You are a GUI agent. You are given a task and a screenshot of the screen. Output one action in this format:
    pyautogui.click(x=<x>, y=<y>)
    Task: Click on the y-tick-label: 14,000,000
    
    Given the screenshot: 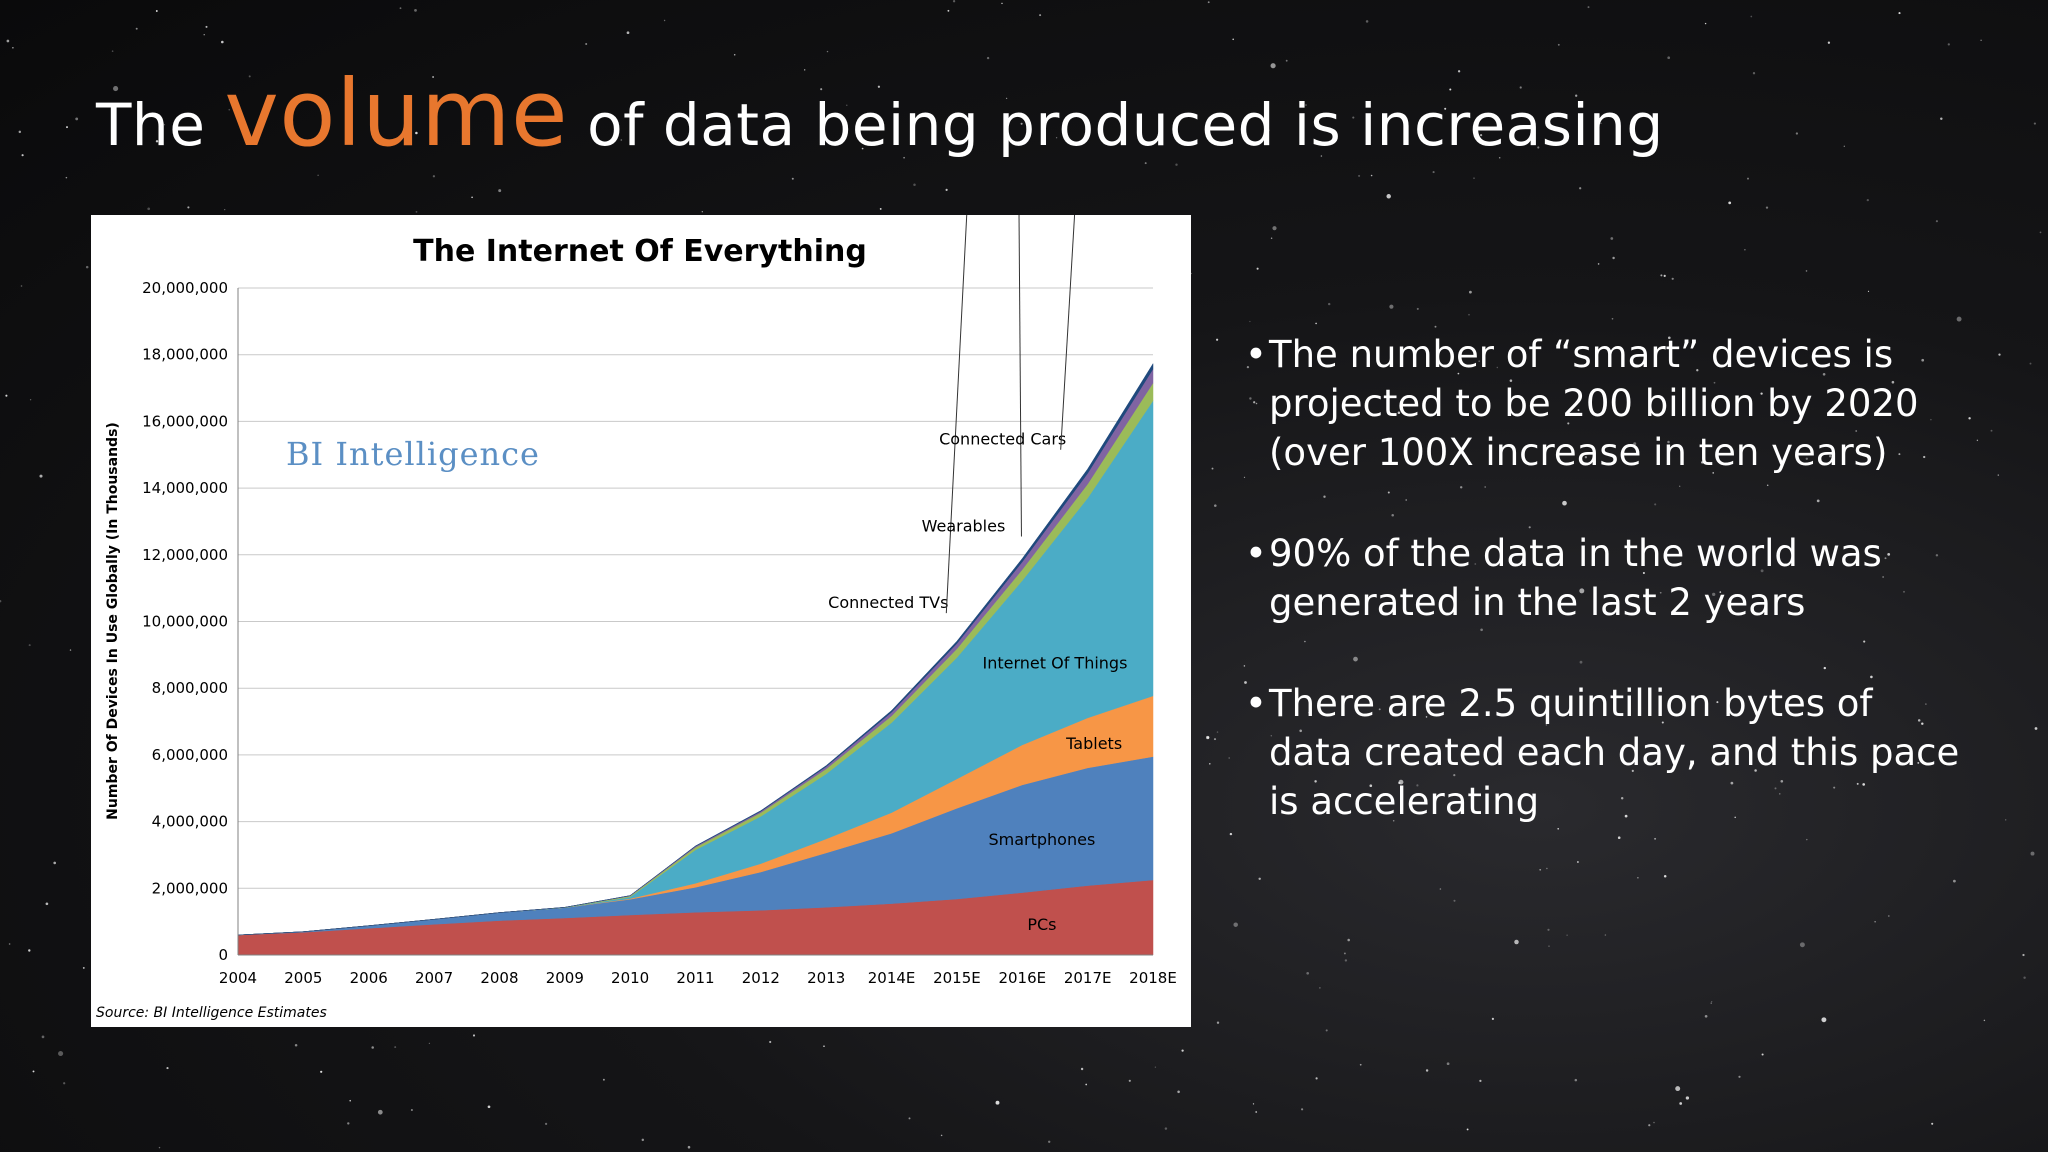 What is the action you would take?
    pyautogui.click(x=185, y=488)
    